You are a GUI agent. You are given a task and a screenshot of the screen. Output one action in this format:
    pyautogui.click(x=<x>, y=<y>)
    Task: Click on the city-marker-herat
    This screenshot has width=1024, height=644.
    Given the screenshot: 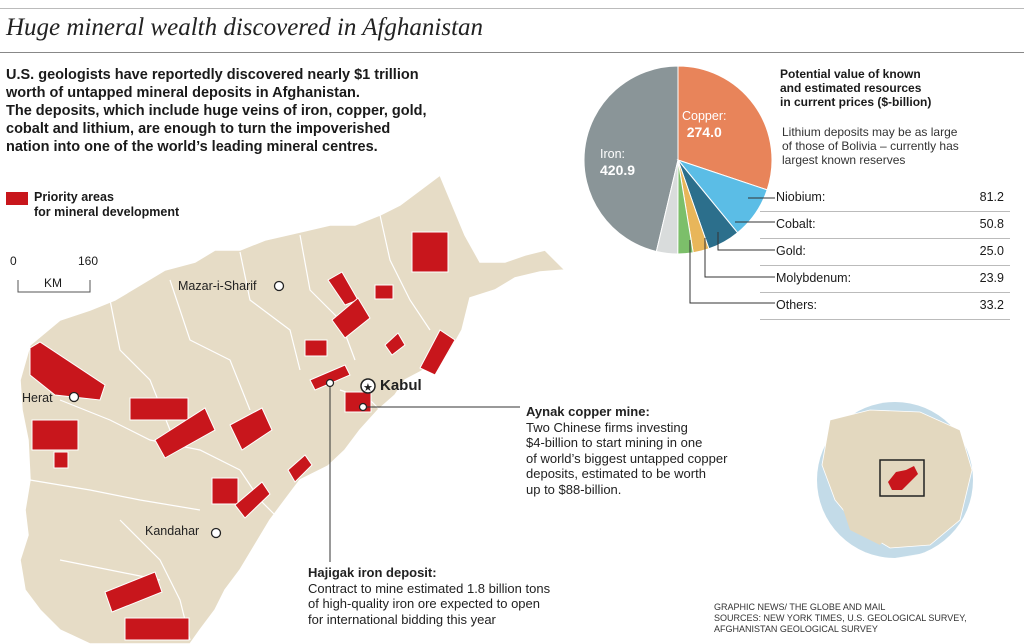 What is the action you would take?
    pyautogui.click(x=74, y=397)
    